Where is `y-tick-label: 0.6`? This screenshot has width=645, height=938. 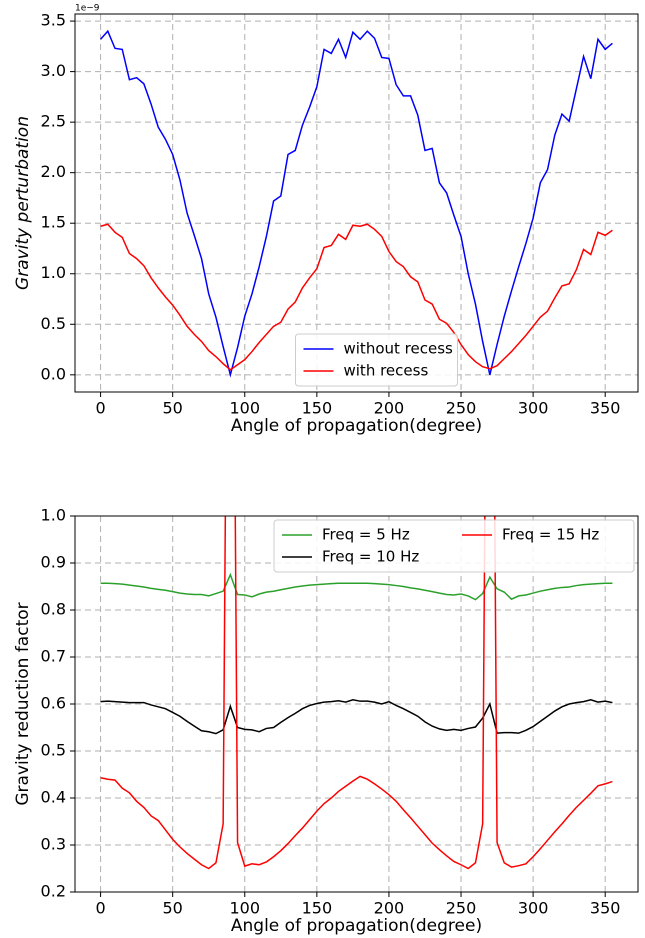
y-tick-label: 0.6 is located at coordinates (53, 703).